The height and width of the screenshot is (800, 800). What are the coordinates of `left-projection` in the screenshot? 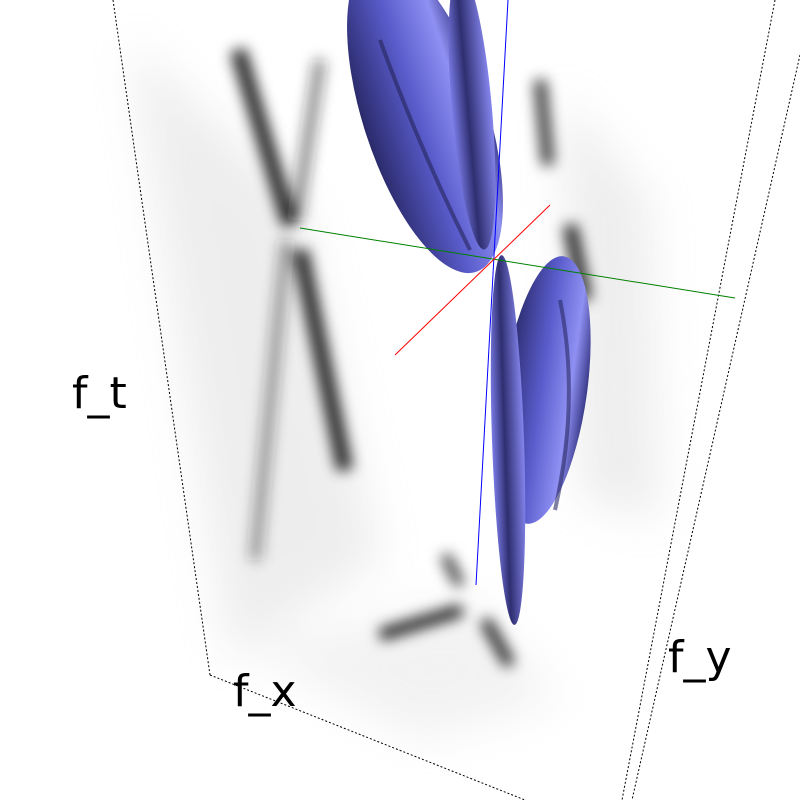 It's located at (291, 304).